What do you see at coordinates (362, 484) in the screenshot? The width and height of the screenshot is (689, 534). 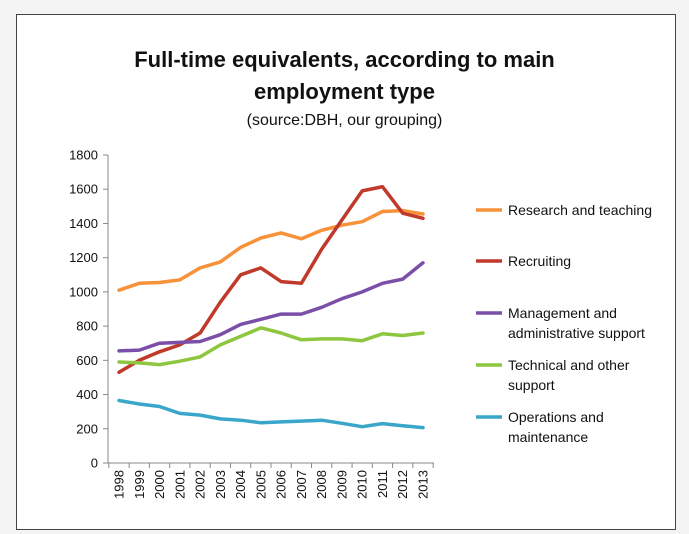 I see `x-tick-label: 2010` at bounding box center [362, 484].